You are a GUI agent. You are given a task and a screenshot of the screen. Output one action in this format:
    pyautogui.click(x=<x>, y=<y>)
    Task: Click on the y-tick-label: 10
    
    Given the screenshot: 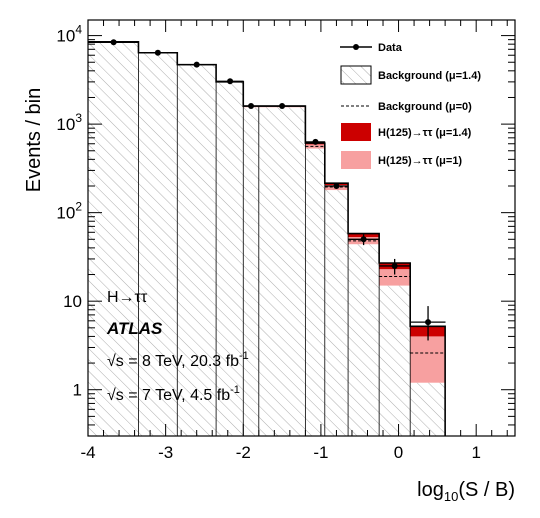 What is the action you would take?
    pyautogui.click(x=72, y=301)
    